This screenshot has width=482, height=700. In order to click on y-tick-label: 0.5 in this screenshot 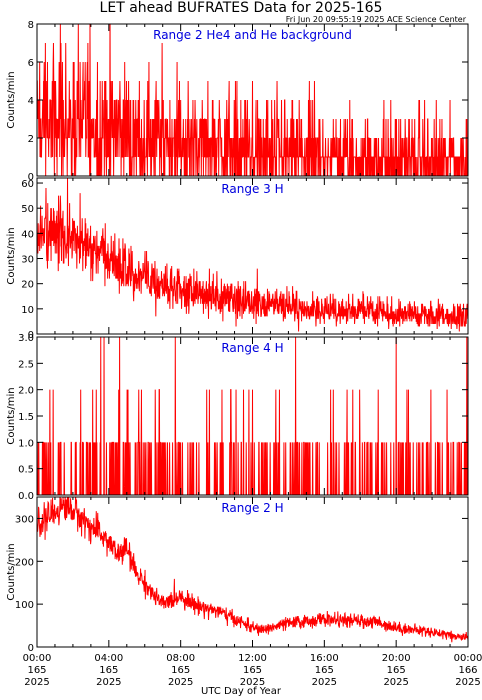, I will do `click(26, 470)`.